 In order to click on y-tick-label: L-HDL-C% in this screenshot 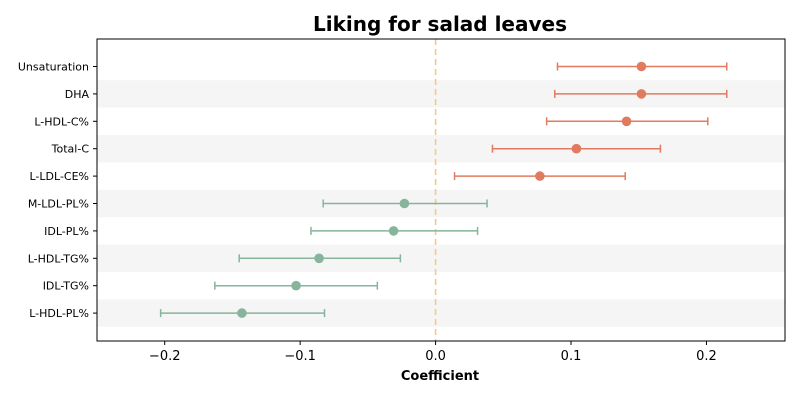, I will do `click(61, 121)`.